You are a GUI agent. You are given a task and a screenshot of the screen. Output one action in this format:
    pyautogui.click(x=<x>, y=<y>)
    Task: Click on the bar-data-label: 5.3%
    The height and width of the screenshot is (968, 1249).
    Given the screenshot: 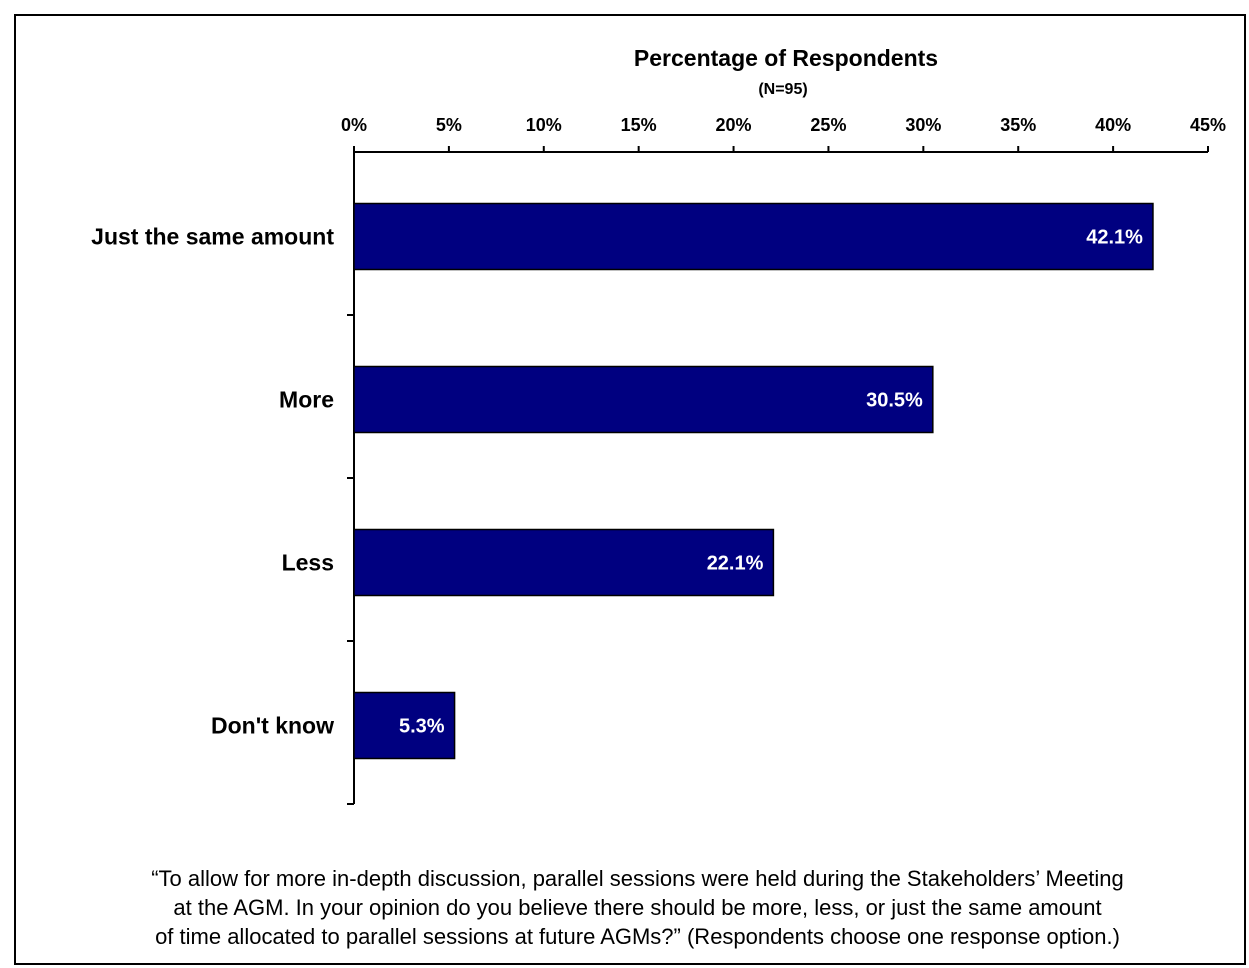 What is the action you would take?
    pyautogui.click(x=422, y=727)
    